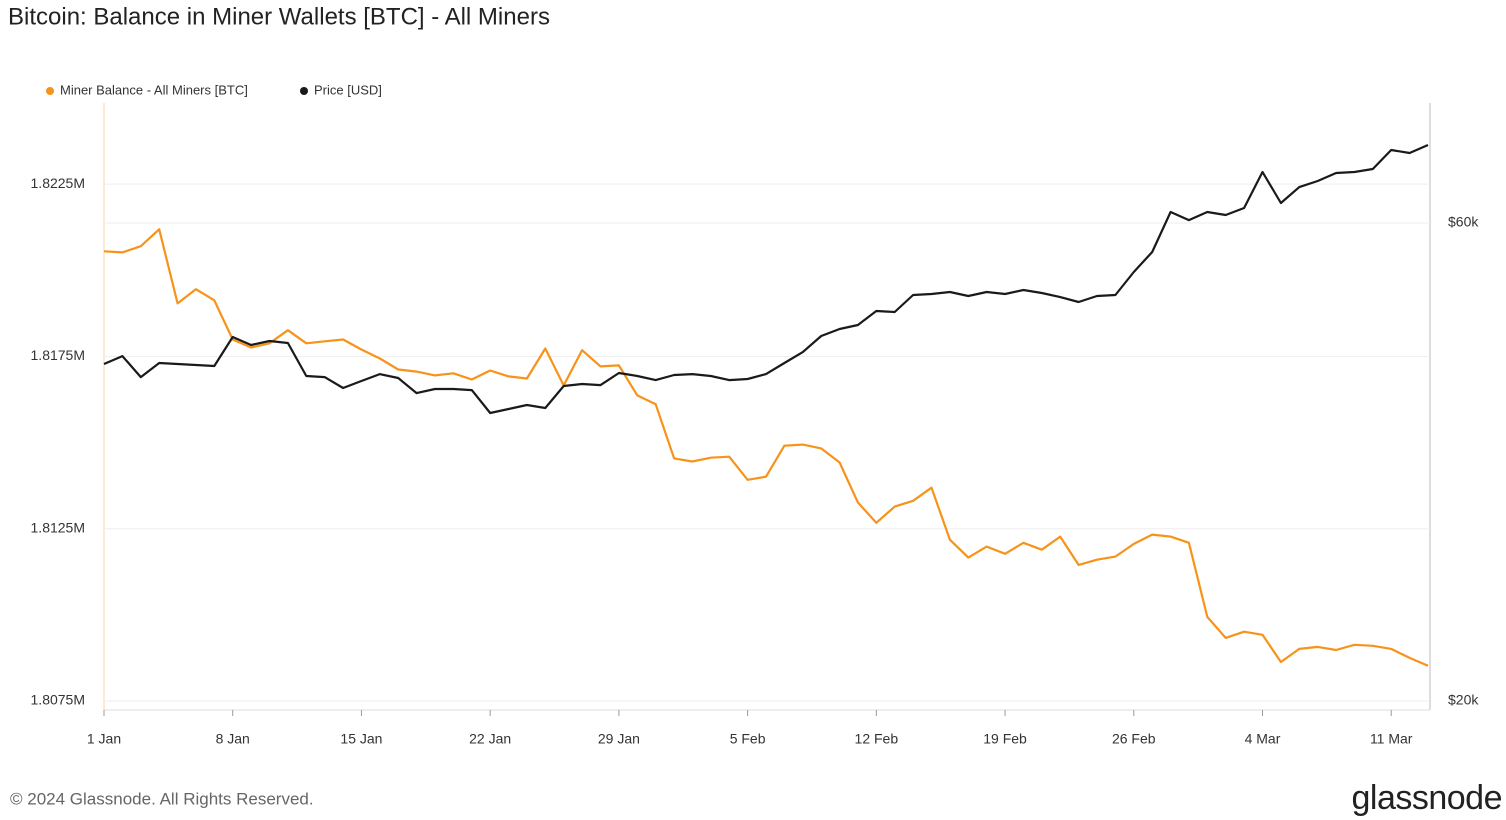 The height and width of the screenshot is (820, 1506). I want to click on y-tick-label: 1.8075M, so click(58, 700).